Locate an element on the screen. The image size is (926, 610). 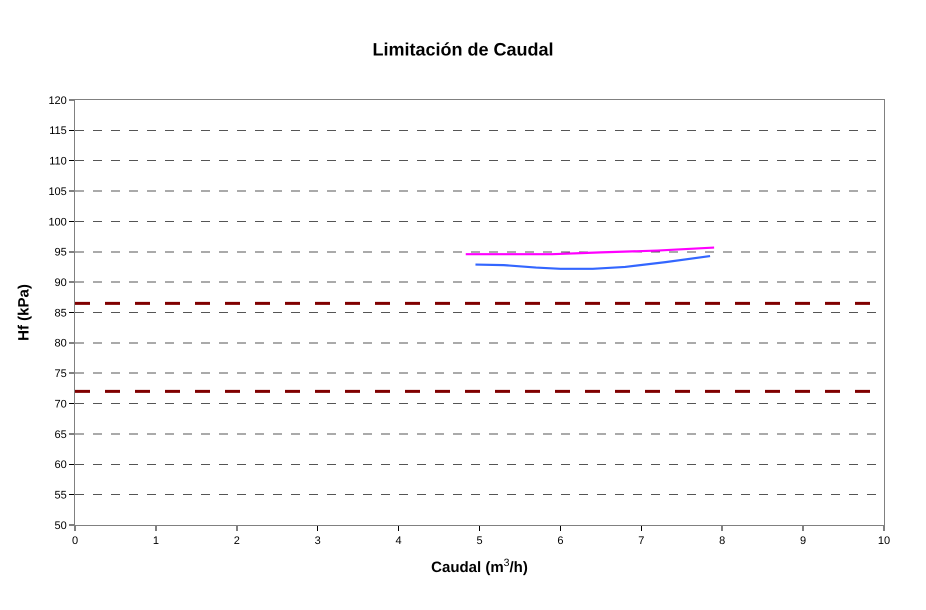
x-tick-label: 10 is located at coordinates (884, 541).